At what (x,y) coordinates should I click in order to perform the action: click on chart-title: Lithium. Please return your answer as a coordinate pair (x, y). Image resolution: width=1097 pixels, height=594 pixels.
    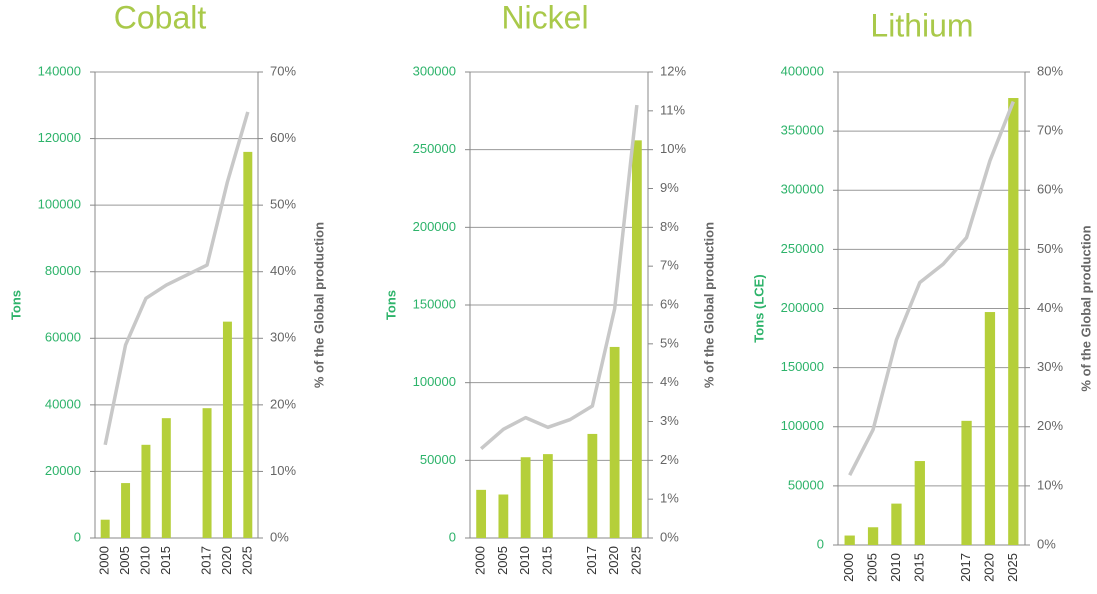
    Looking at the image, I should click on (921, 25).